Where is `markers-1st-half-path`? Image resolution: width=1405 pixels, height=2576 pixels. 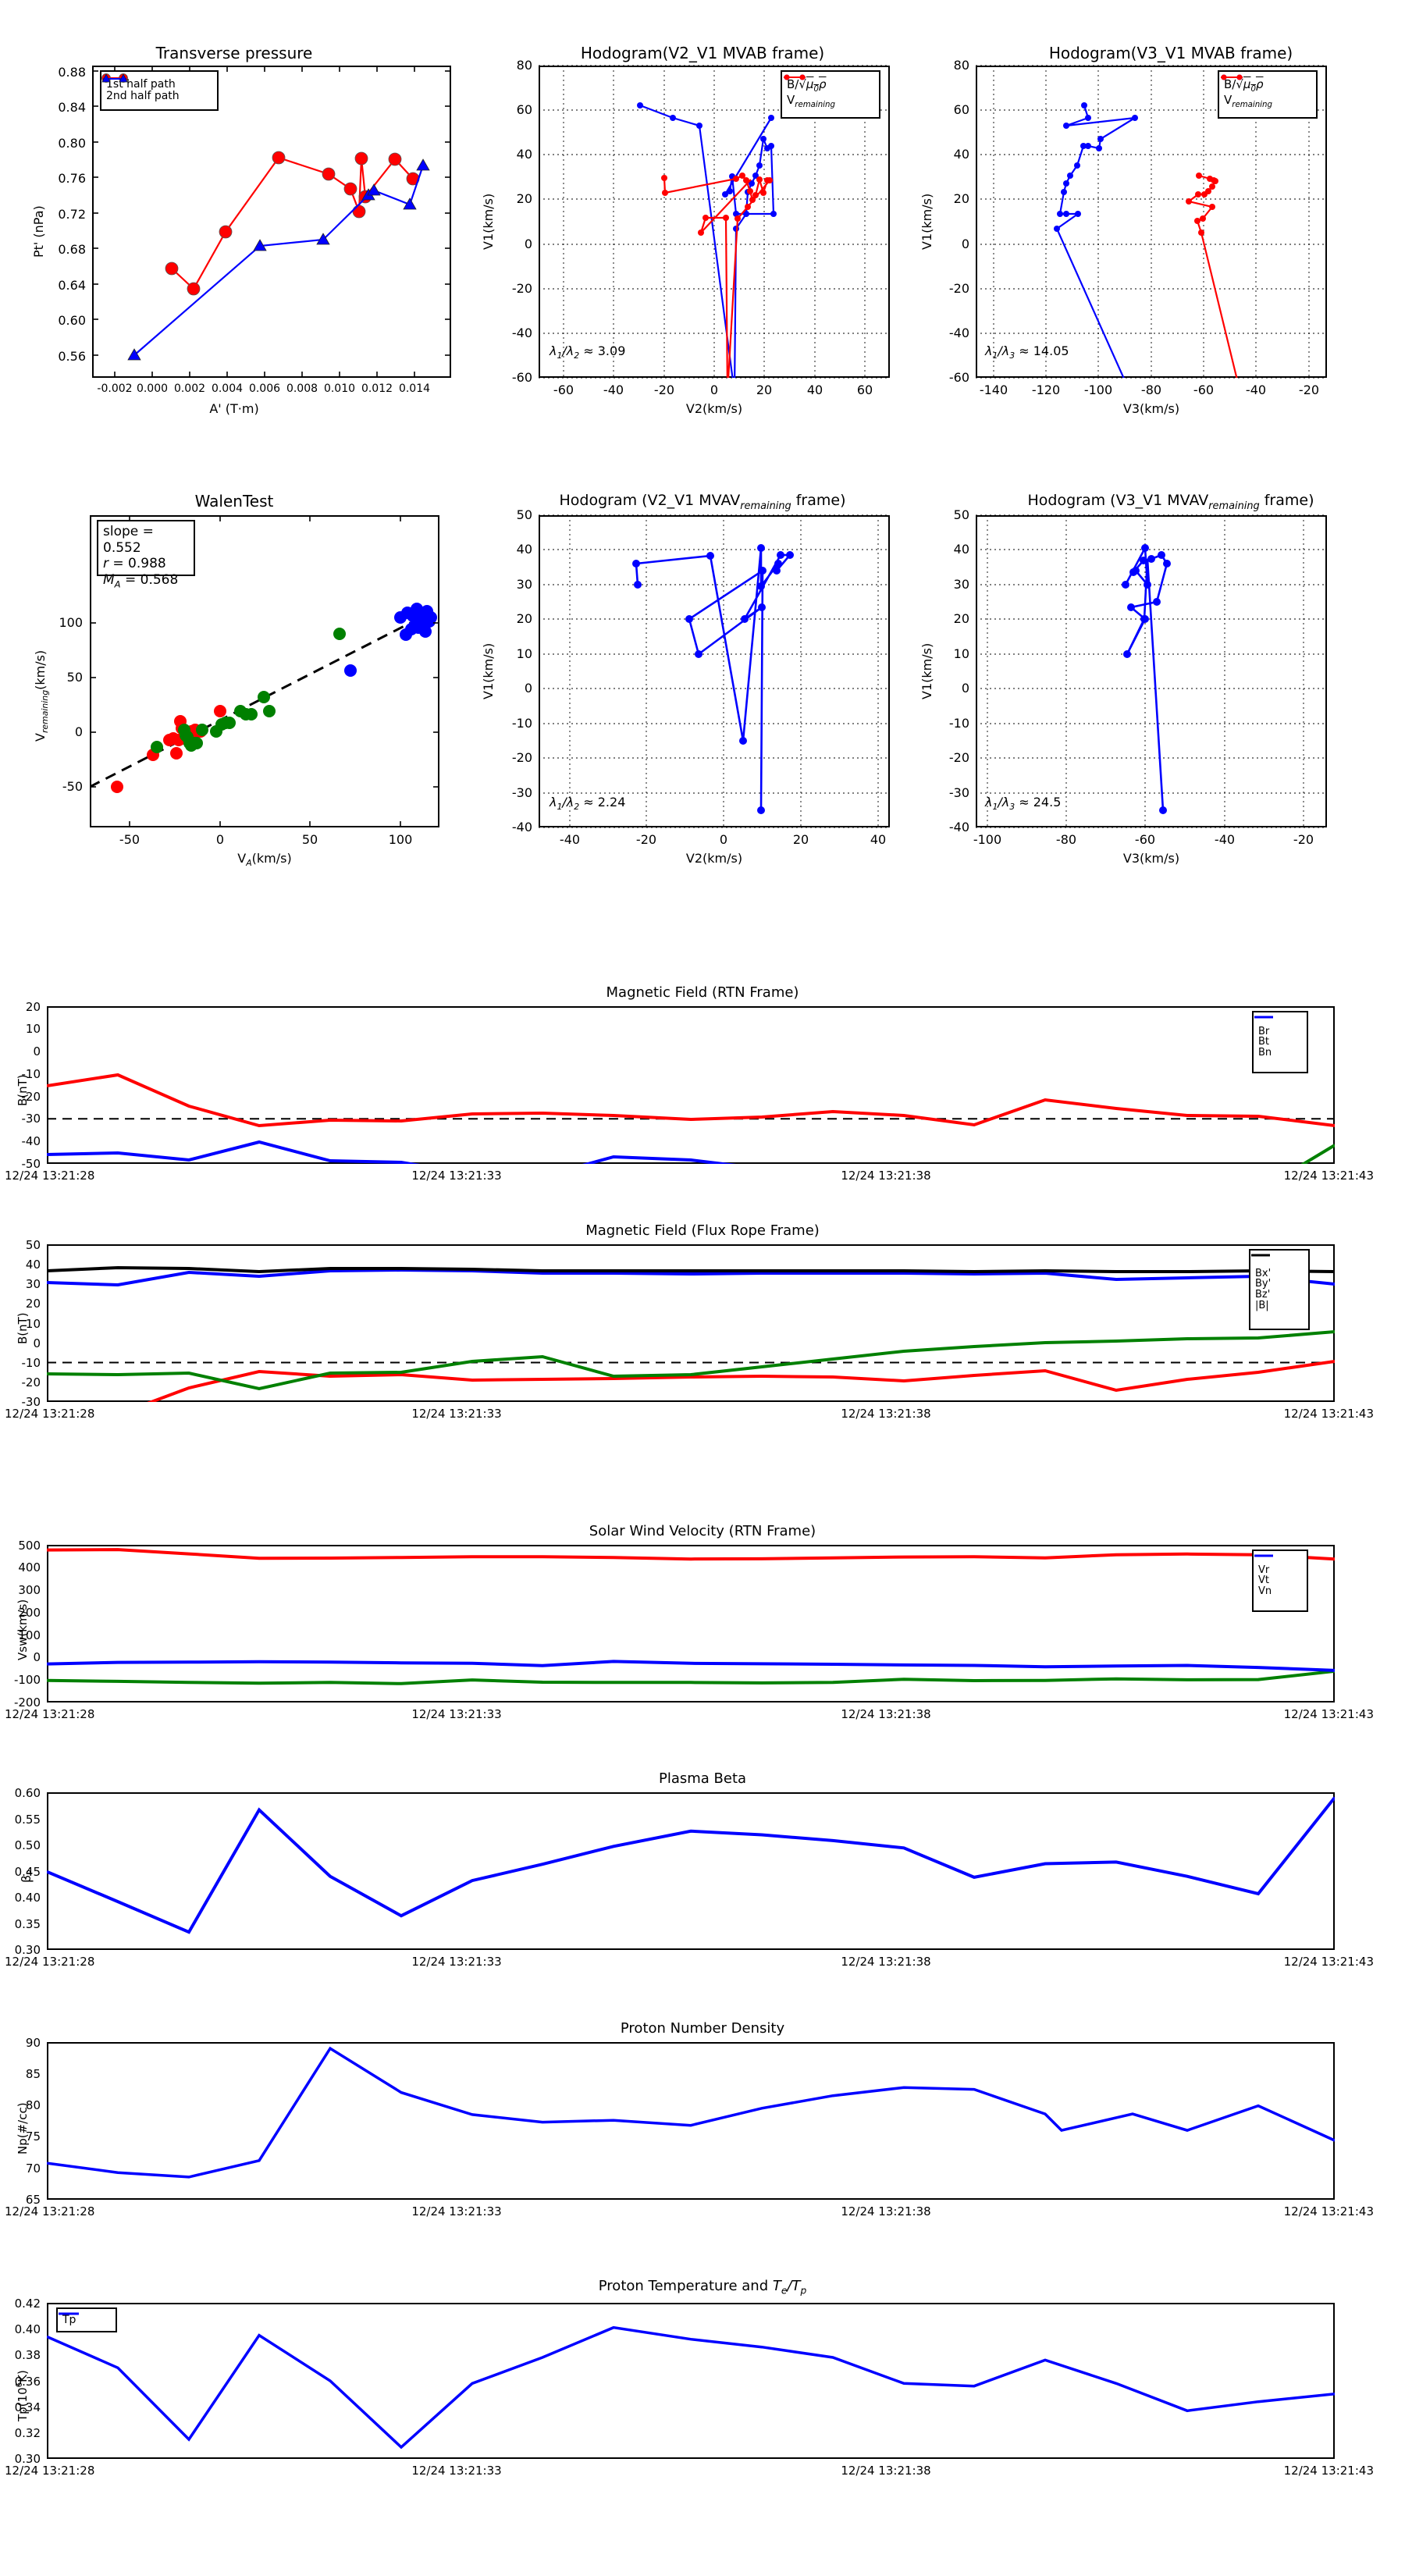
markers-1st-half-path is located at coordinates (292, 223).